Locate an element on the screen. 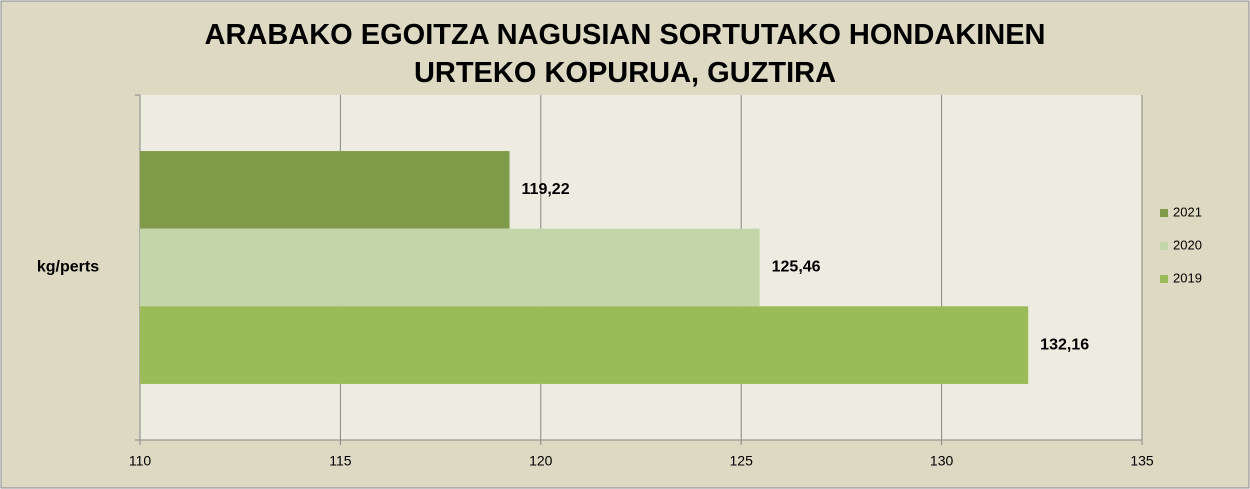 This screenshot has height=489, width=1250. legend-label: 2020 is located at coordinates (1187, 244).